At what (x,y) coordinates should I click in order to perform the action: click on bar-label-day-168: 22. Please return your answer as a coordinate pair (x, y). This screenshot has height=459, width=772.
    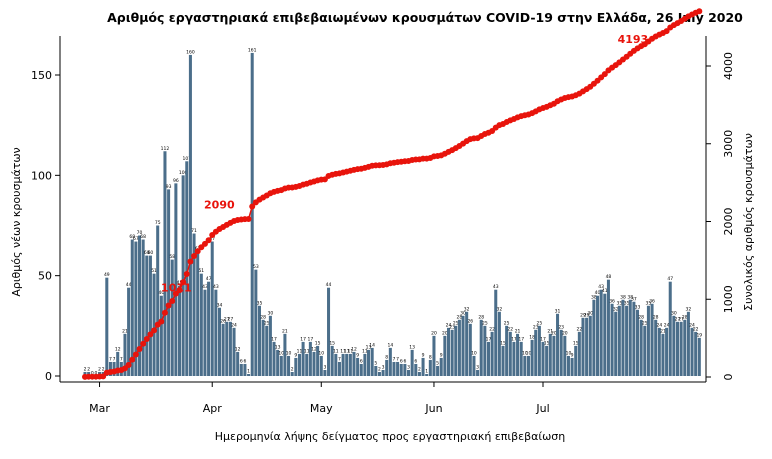
    Looking at the image, I should click on (696, 329).